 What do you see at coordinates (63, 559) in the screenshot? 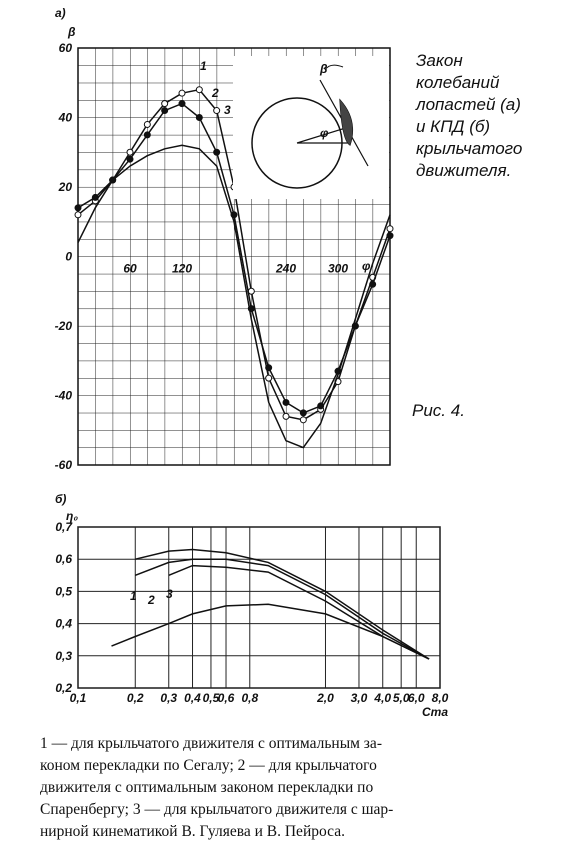
I see `y-tick-label: 0,6` at bounding box center [63, 559].